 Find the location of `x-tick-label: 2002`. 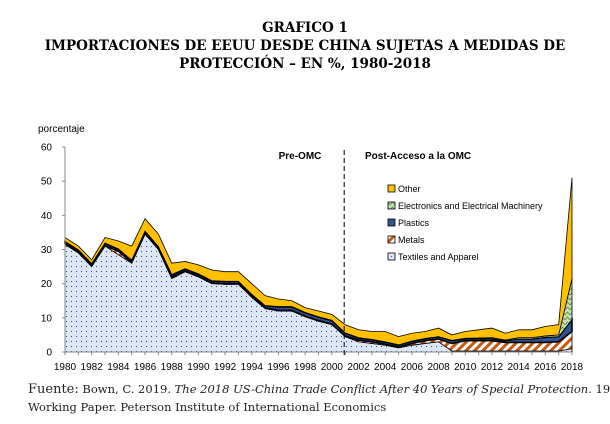

x-tick-label: 2002 is located at coordinates (358, 367).